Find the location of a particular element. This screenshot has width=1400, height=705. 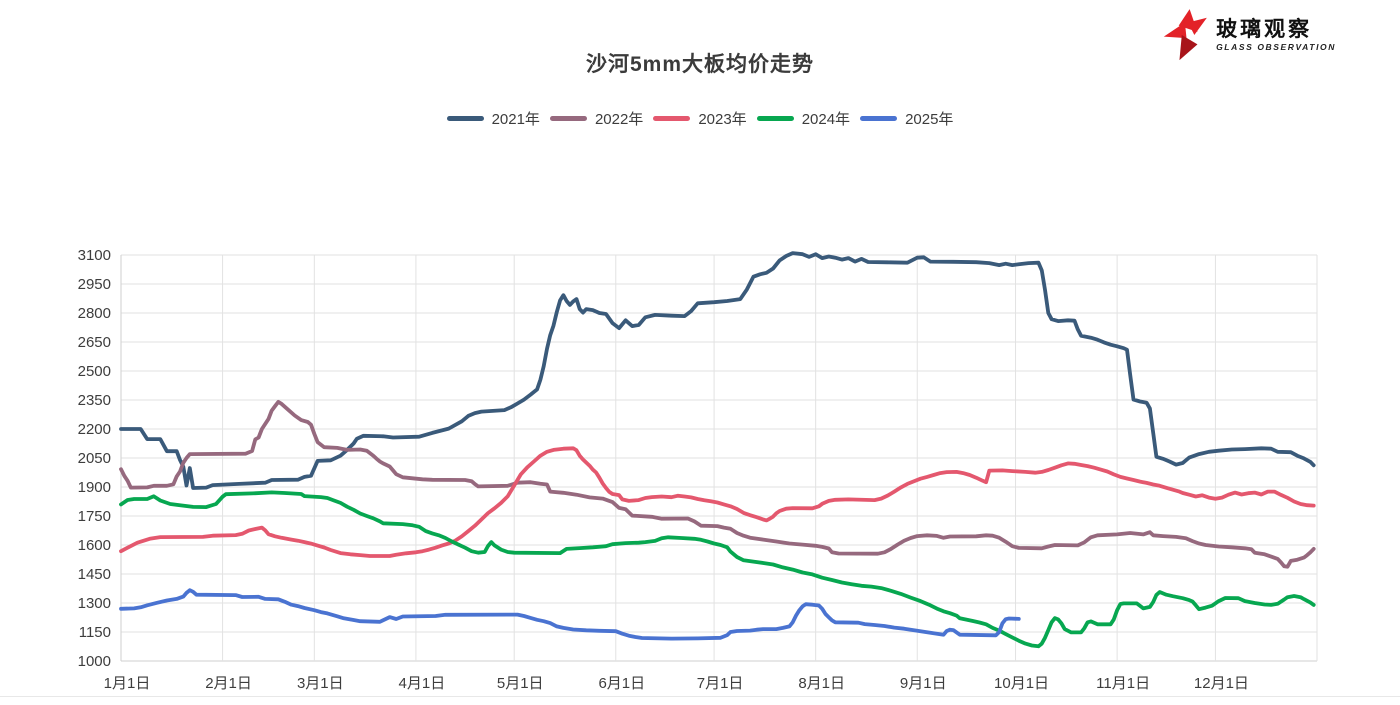

x-tick-label: 1月1日 is located at coordinates (127, 683).